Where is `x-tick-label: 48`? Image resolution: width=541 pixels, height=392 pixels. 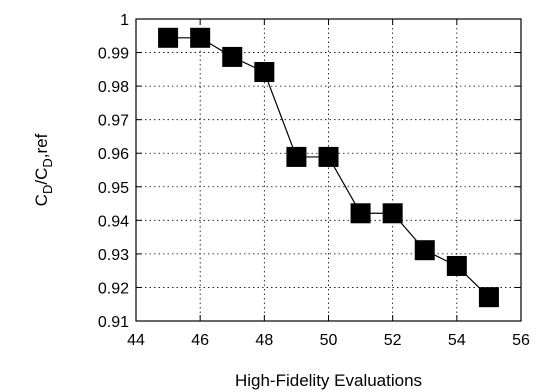 x-tick-label: 48 is located at coordinates (264, 340).